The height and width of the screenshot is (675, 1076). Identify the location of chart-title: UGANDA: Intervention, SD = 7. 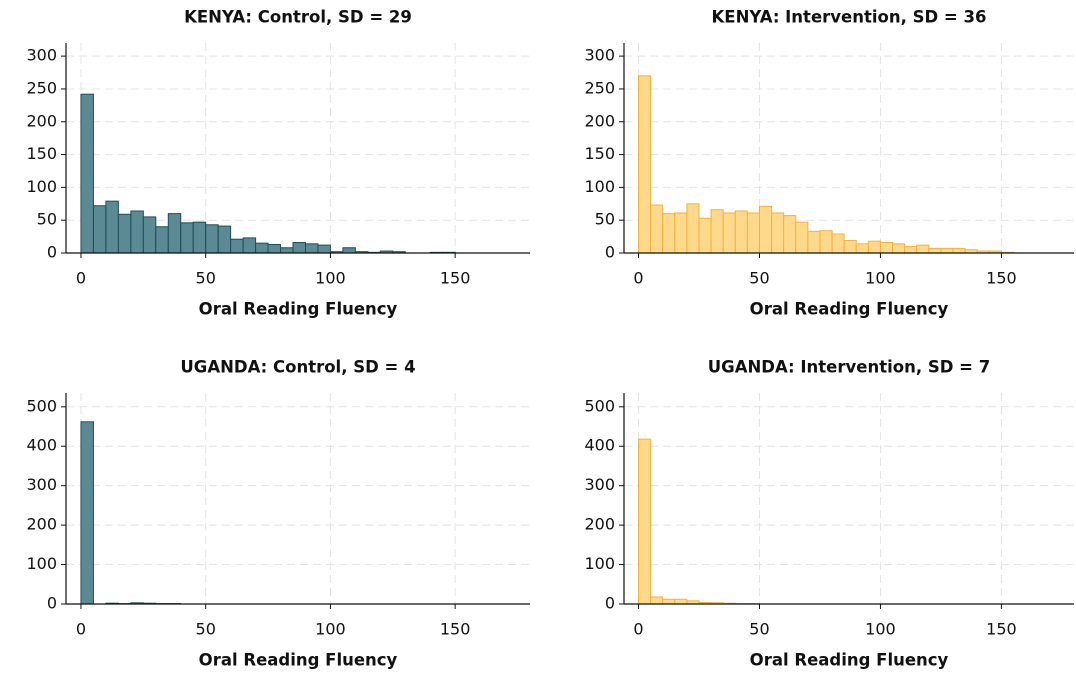
(849, 367).